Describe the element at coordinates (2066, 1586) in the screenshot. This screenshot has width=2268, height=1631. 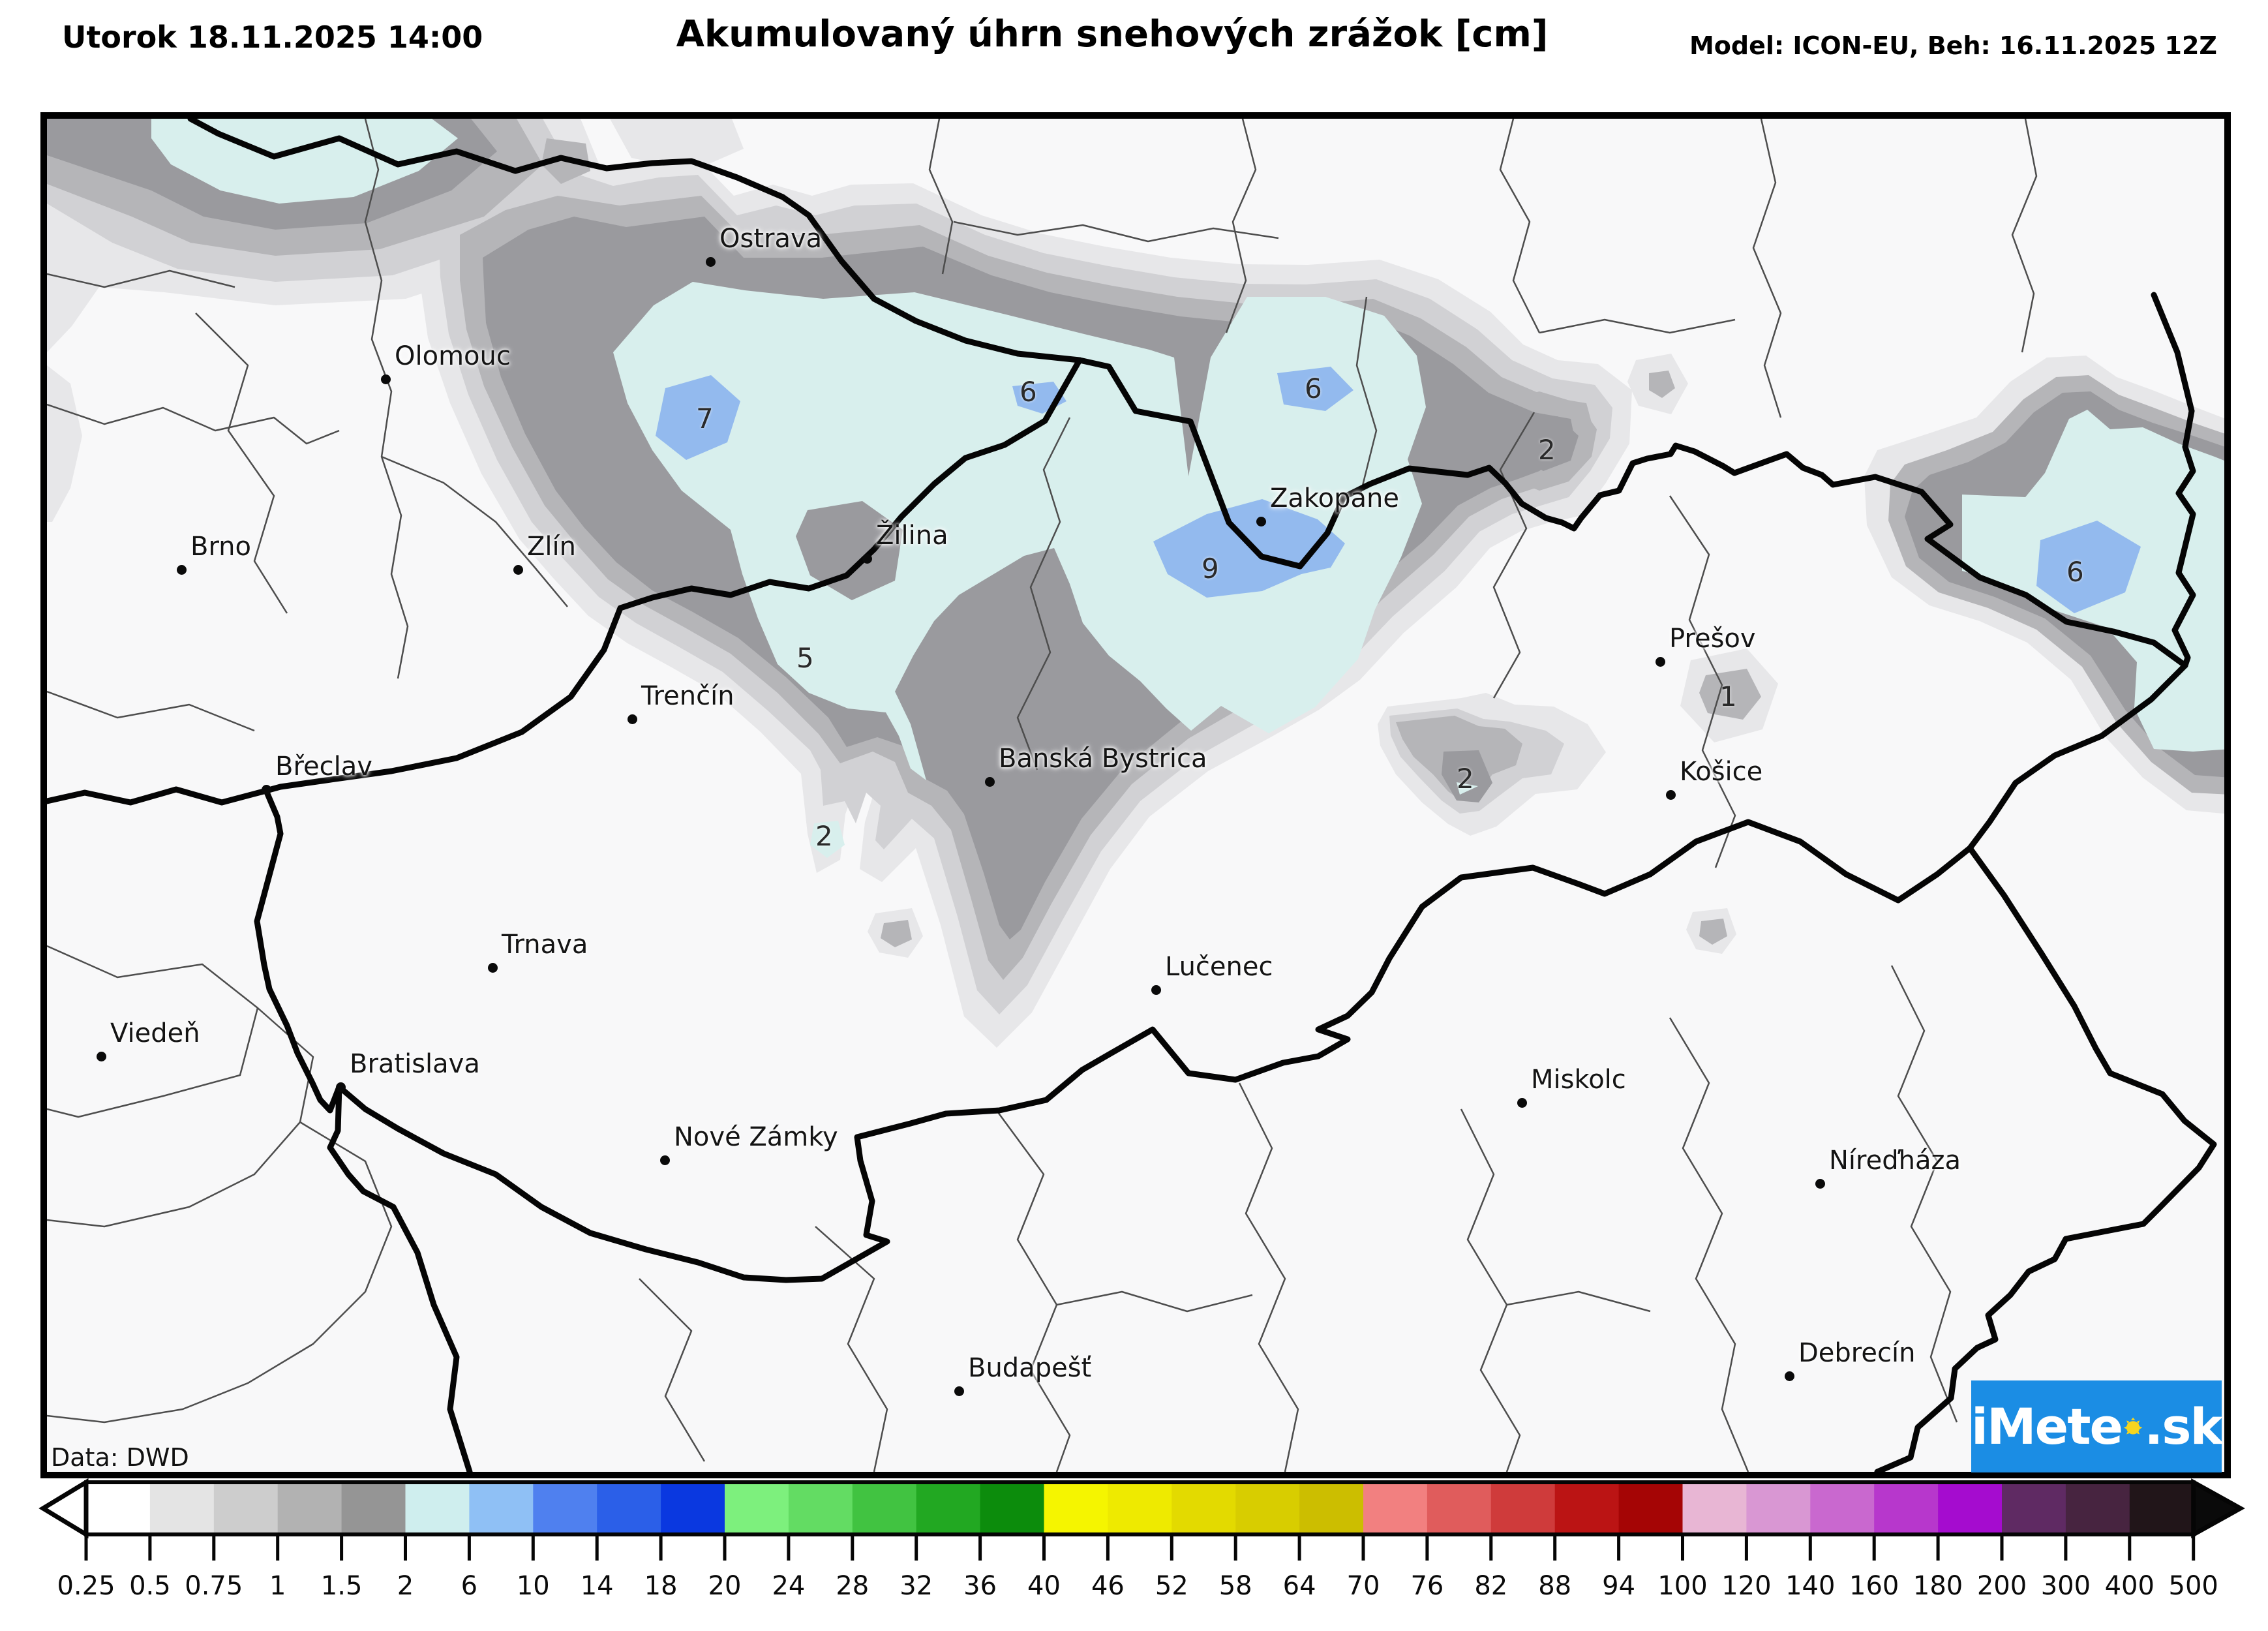
I see `legend-tick-label: 300` at that location.